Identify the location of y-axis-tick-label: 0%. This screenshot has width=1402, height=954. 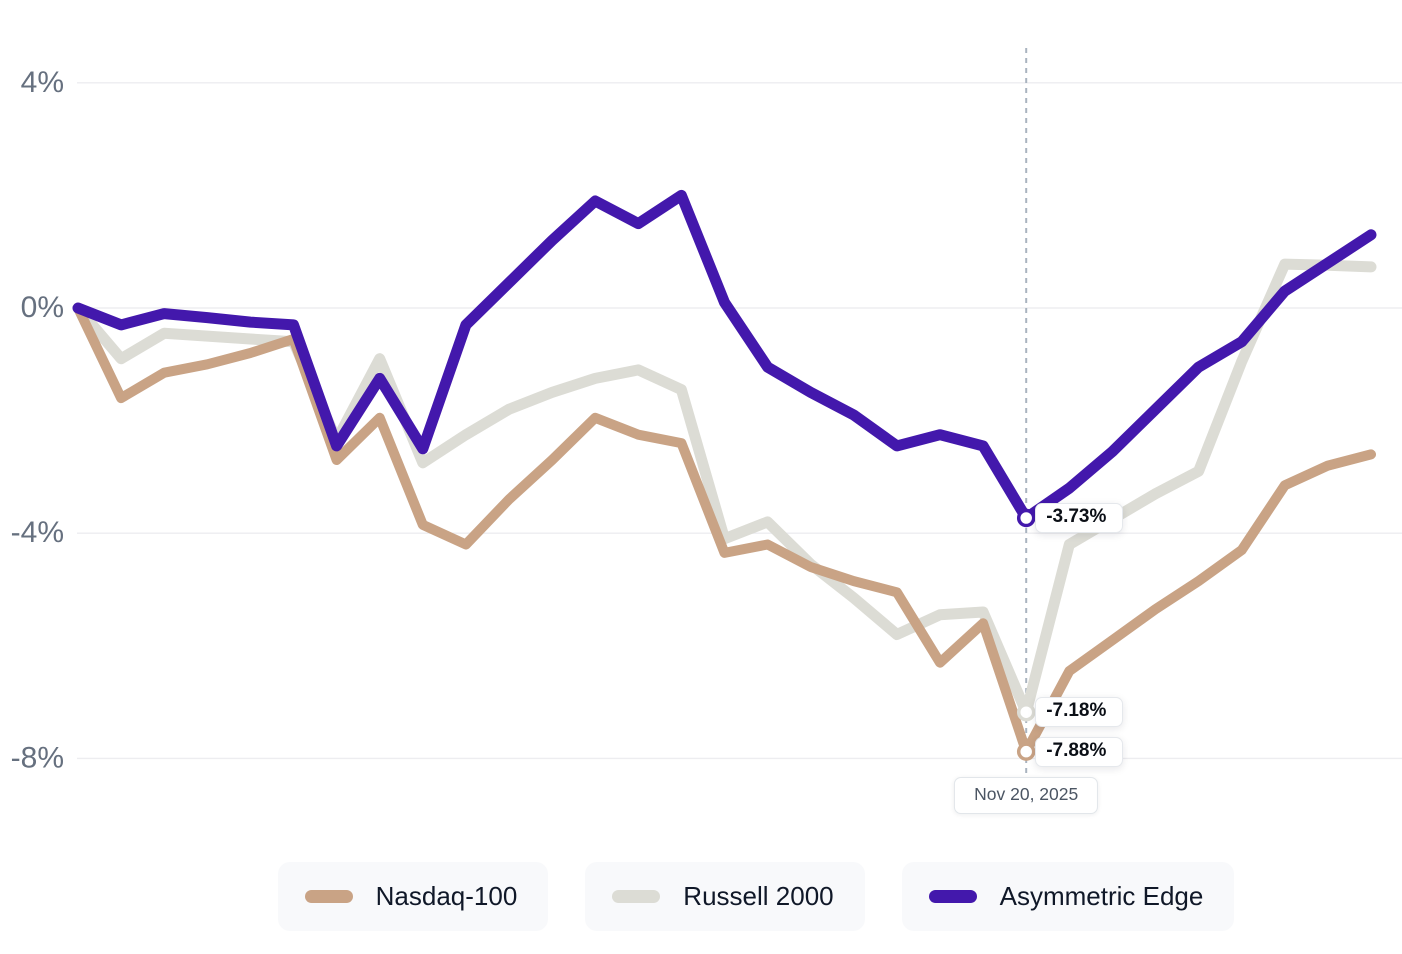
(42, 307).